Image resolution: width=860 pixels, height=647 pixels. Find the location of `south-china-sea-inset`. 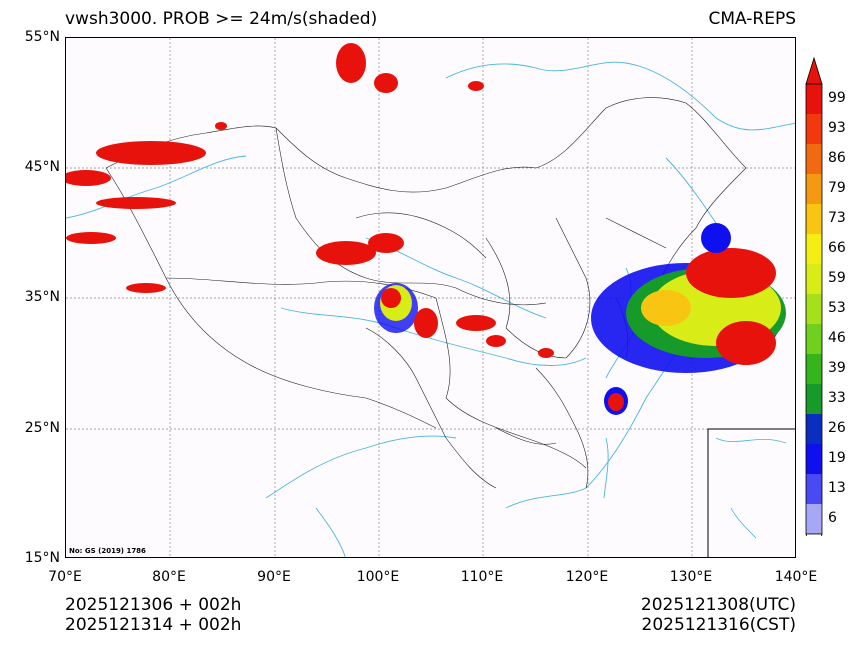

south-china-sea-inset is located at coordinates (751, 492).